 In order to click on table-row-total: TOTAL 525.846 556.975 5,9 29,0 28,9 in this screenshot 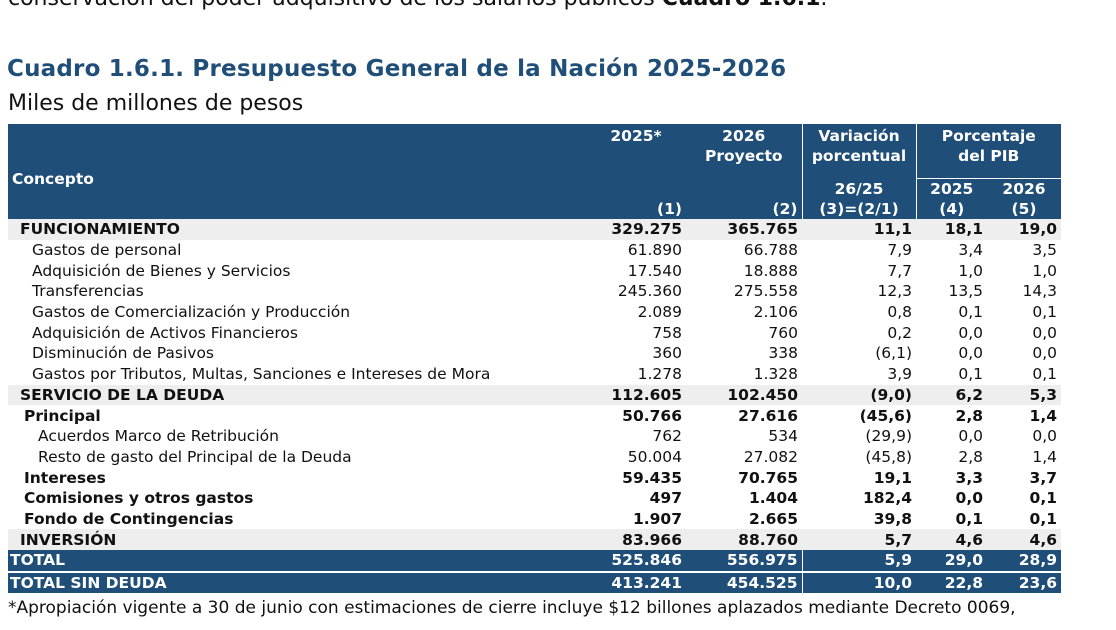, I will do `click(534, 561)`.